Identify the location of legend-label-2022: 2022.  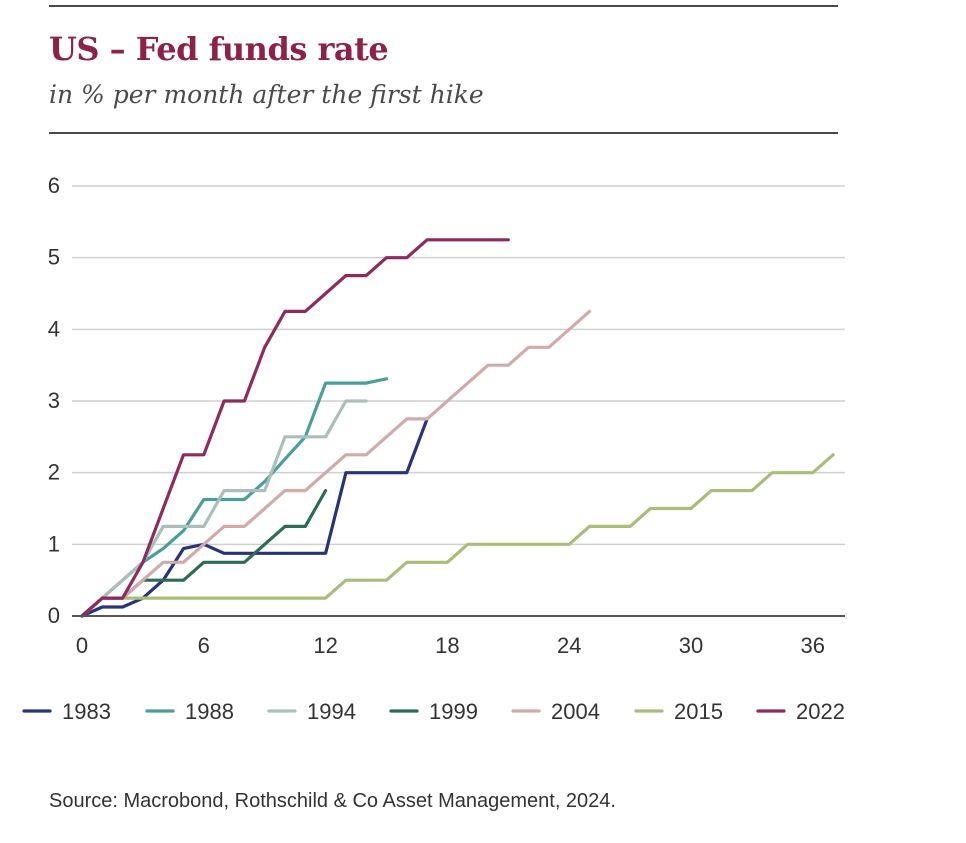
(820, 711).